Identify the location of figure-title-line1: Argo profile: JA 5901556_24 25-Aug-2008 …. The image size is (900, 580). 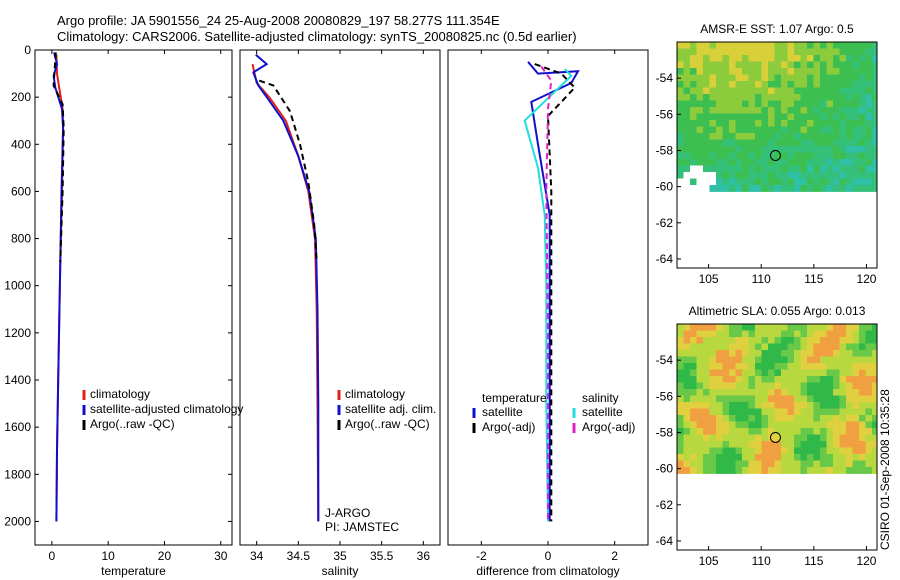
(278, 20).